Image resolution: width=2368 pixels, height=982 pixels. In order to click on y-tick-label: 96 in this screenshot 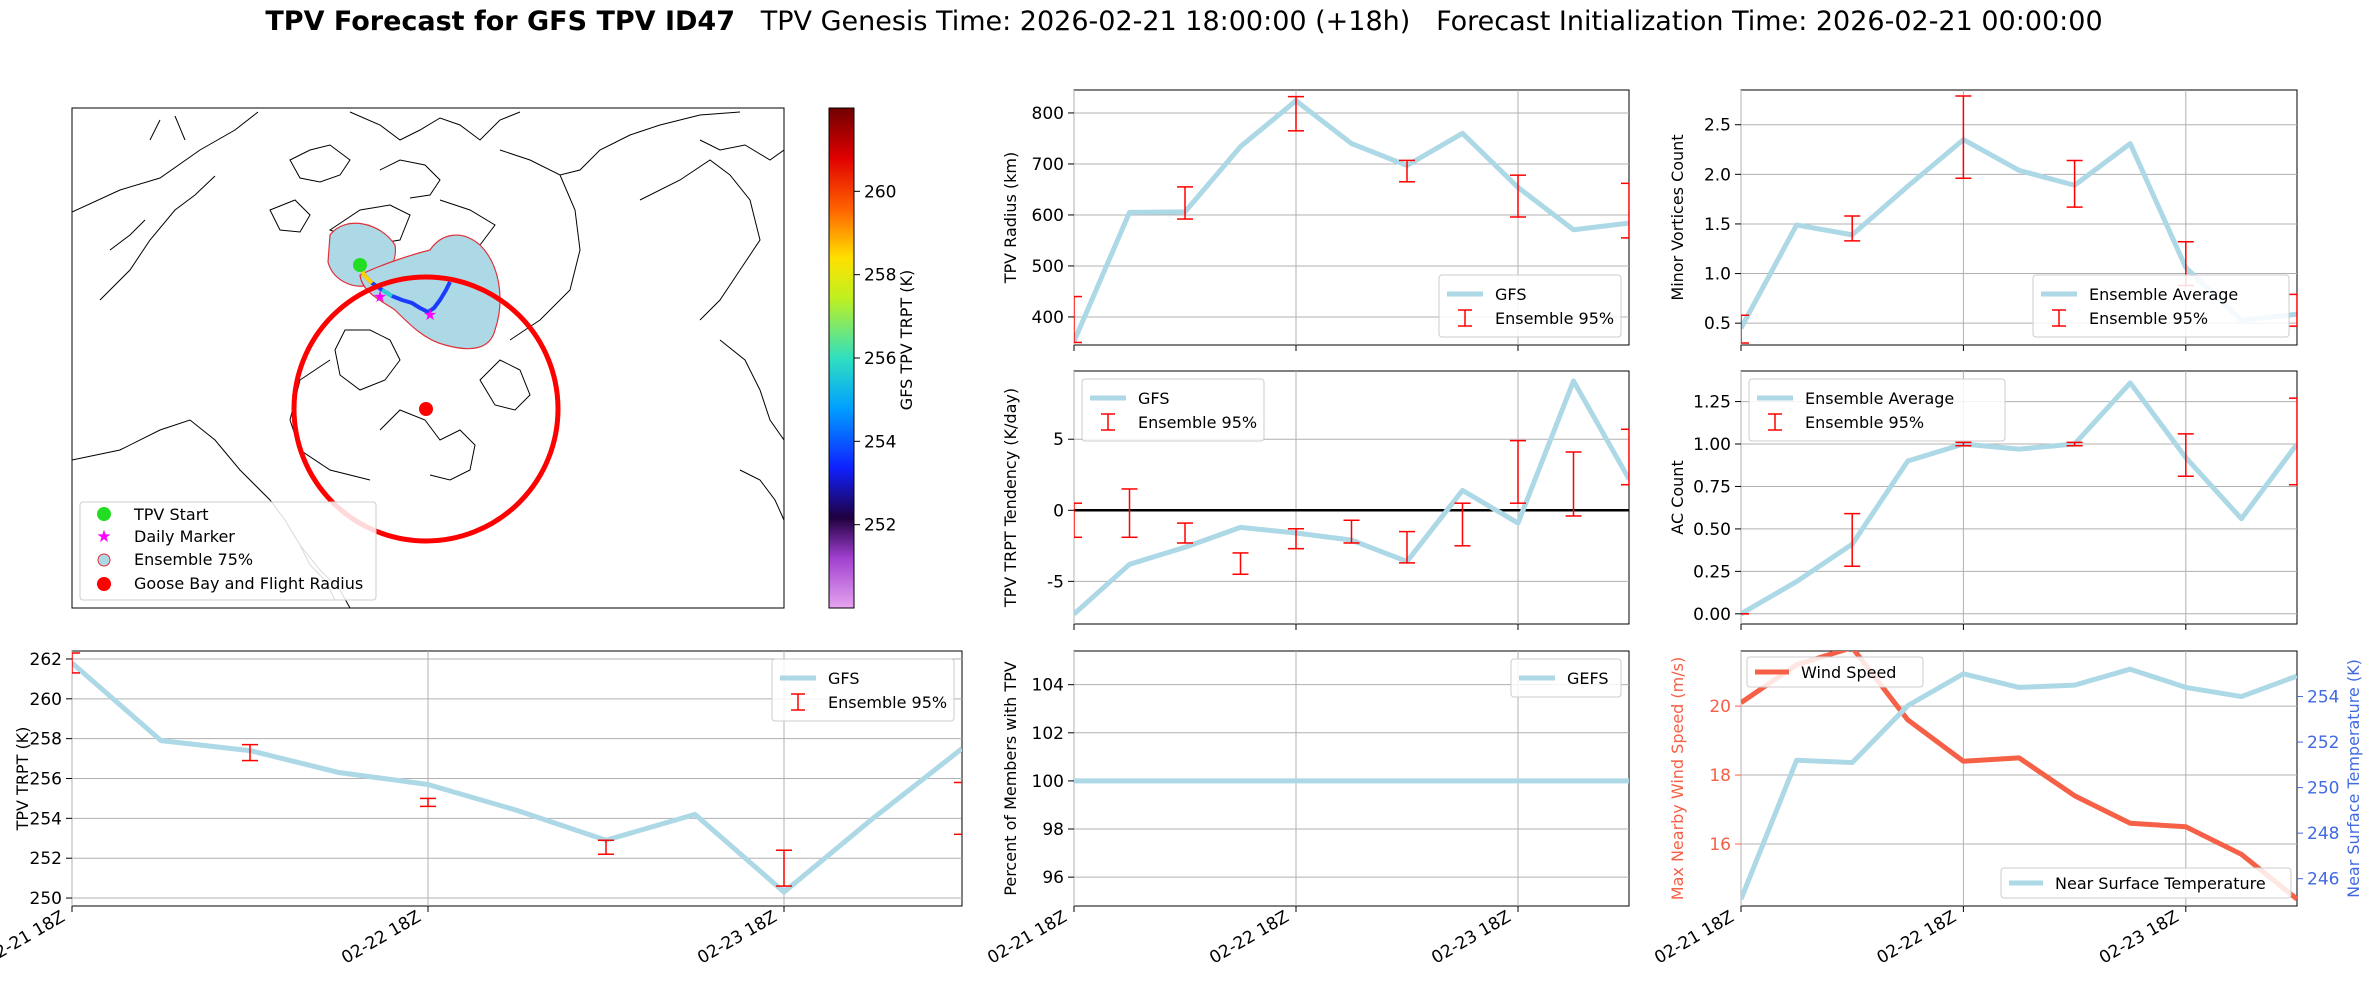, I will do `click(1053, 878)`.